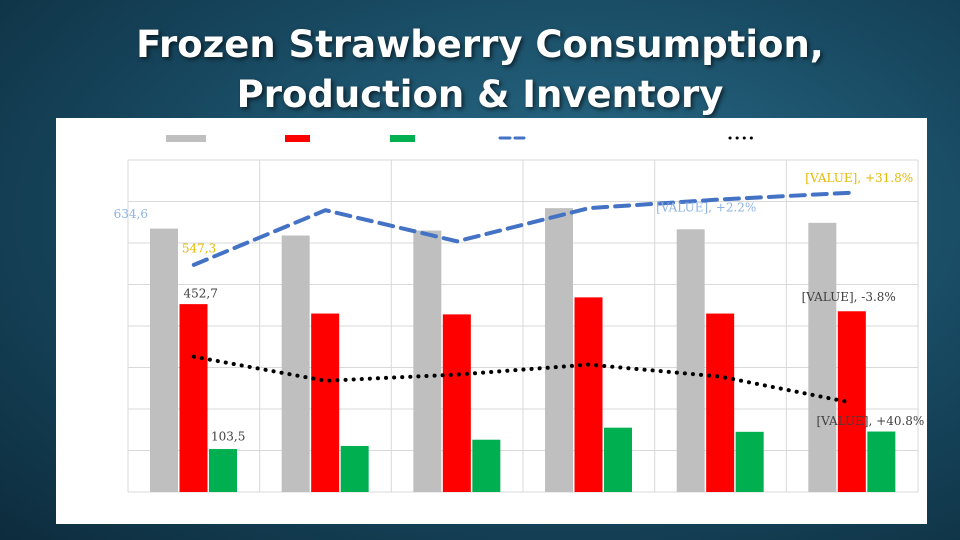 The height and width of the screenshot is (540, 960). What do you see at coordinates (849, 297) in the screenshot?
I see `data-label: [VALUE], -3.8%` at bounding box center [849, 297].